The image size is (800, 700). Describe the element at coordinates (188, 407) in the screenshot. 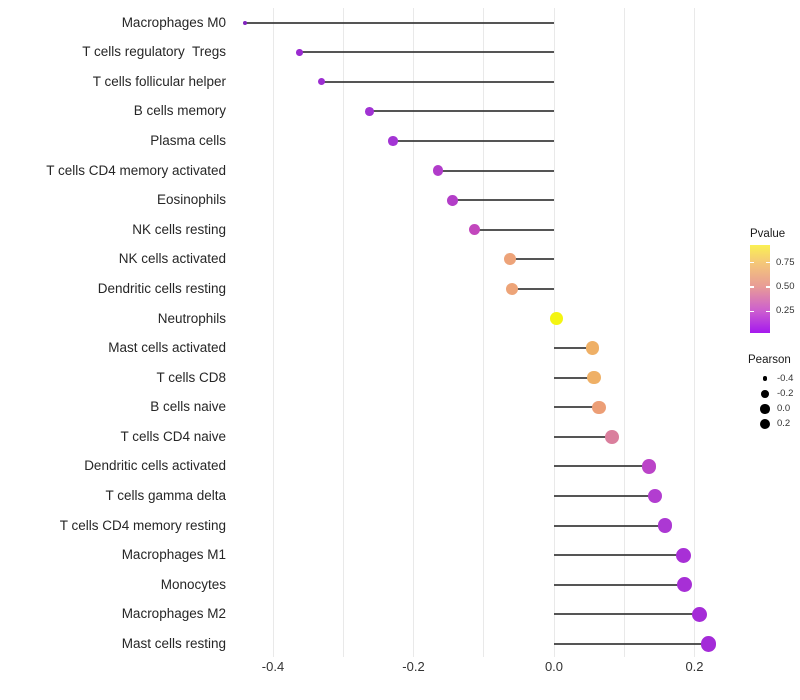

I see `row-label: B cells naive` at that location.